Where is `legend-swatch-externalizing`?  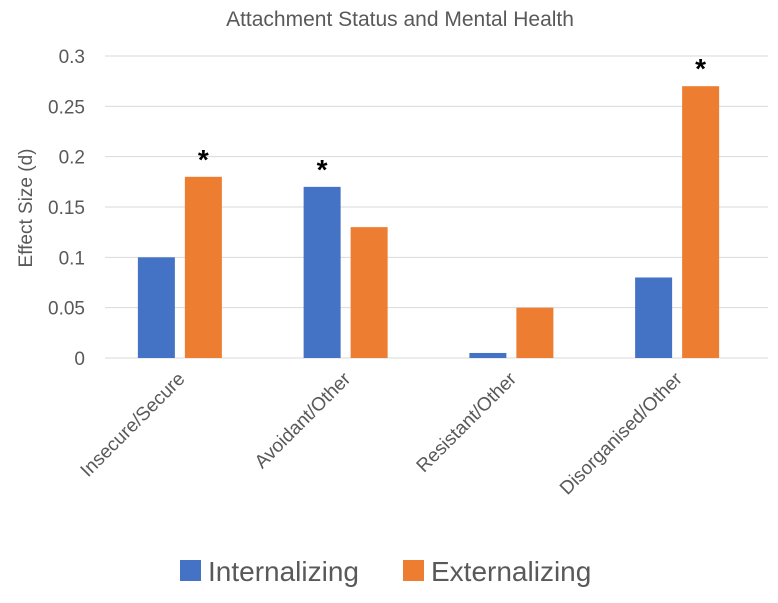
legend-swatch-externalizing is located at coordinates (413, 570).